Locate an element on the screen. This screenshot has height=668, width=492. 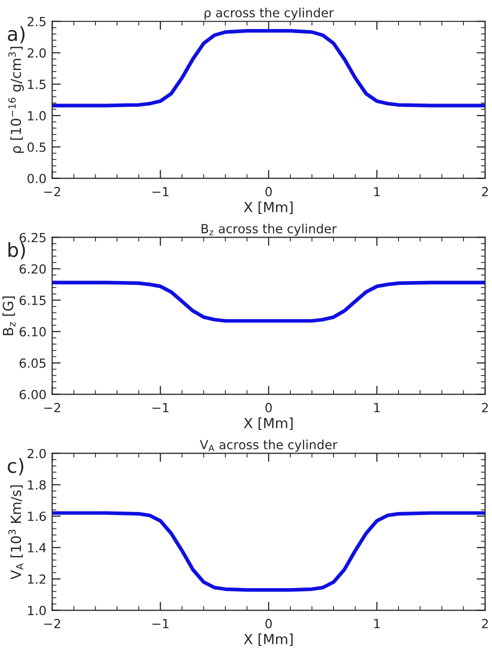
y-tick-label: 6.25 is located at coordinates (33, 237).